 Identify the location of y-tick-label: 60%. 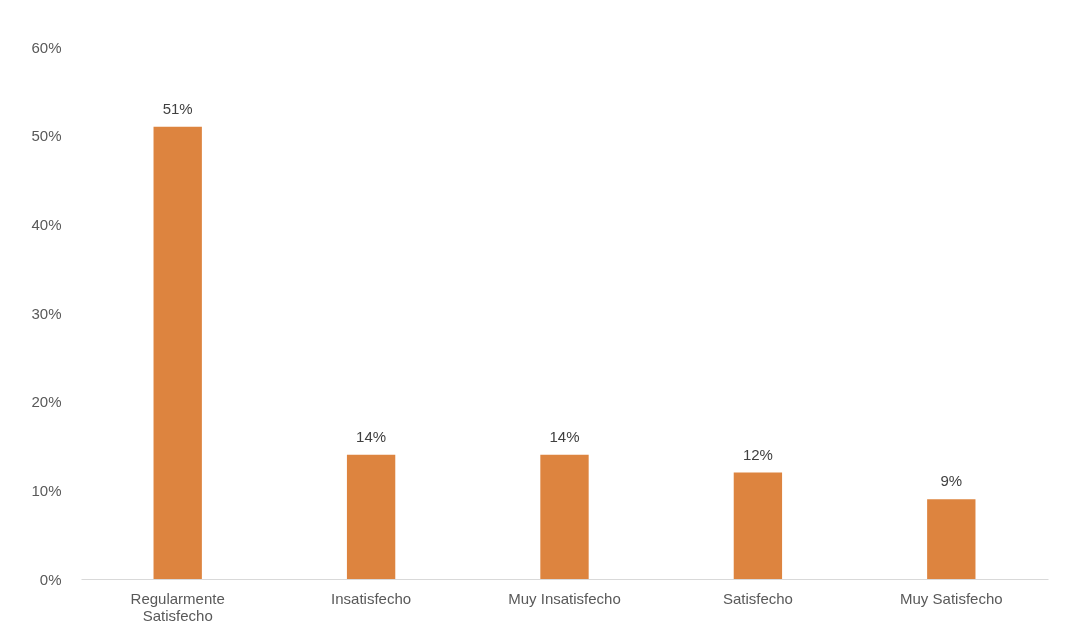
(46, 47).